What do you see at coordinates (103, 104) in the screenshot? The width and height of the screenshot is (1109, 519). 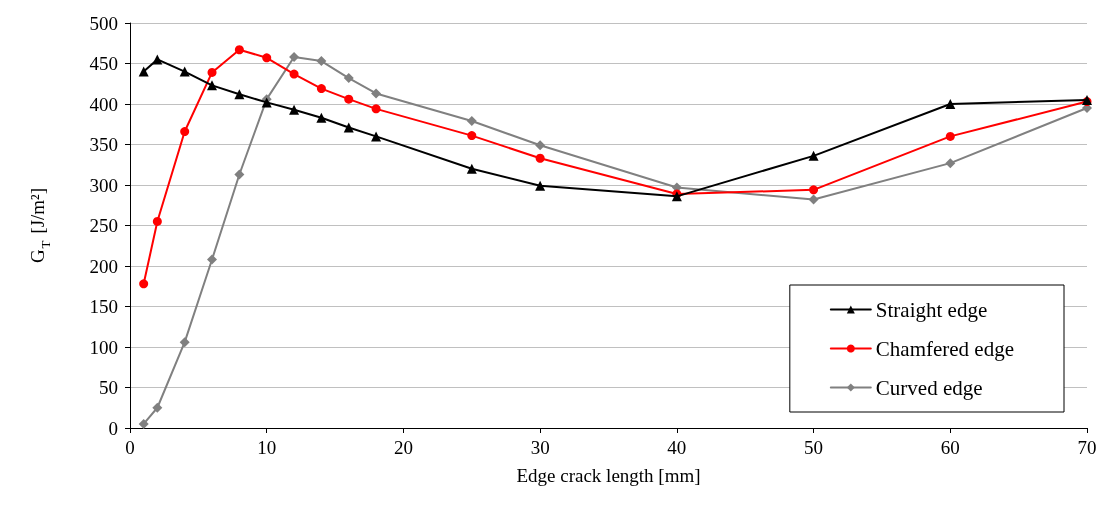 I see `y-tick-label: 400` at bounding box center [103, 104].